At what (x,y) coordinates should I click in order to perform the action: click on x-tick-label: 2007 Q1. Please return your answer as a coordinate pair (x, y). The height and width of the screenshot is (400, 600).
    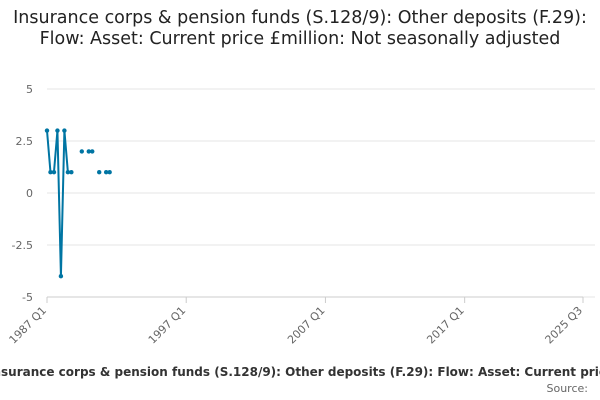
    Looking at the image, I should click on (306, 325).